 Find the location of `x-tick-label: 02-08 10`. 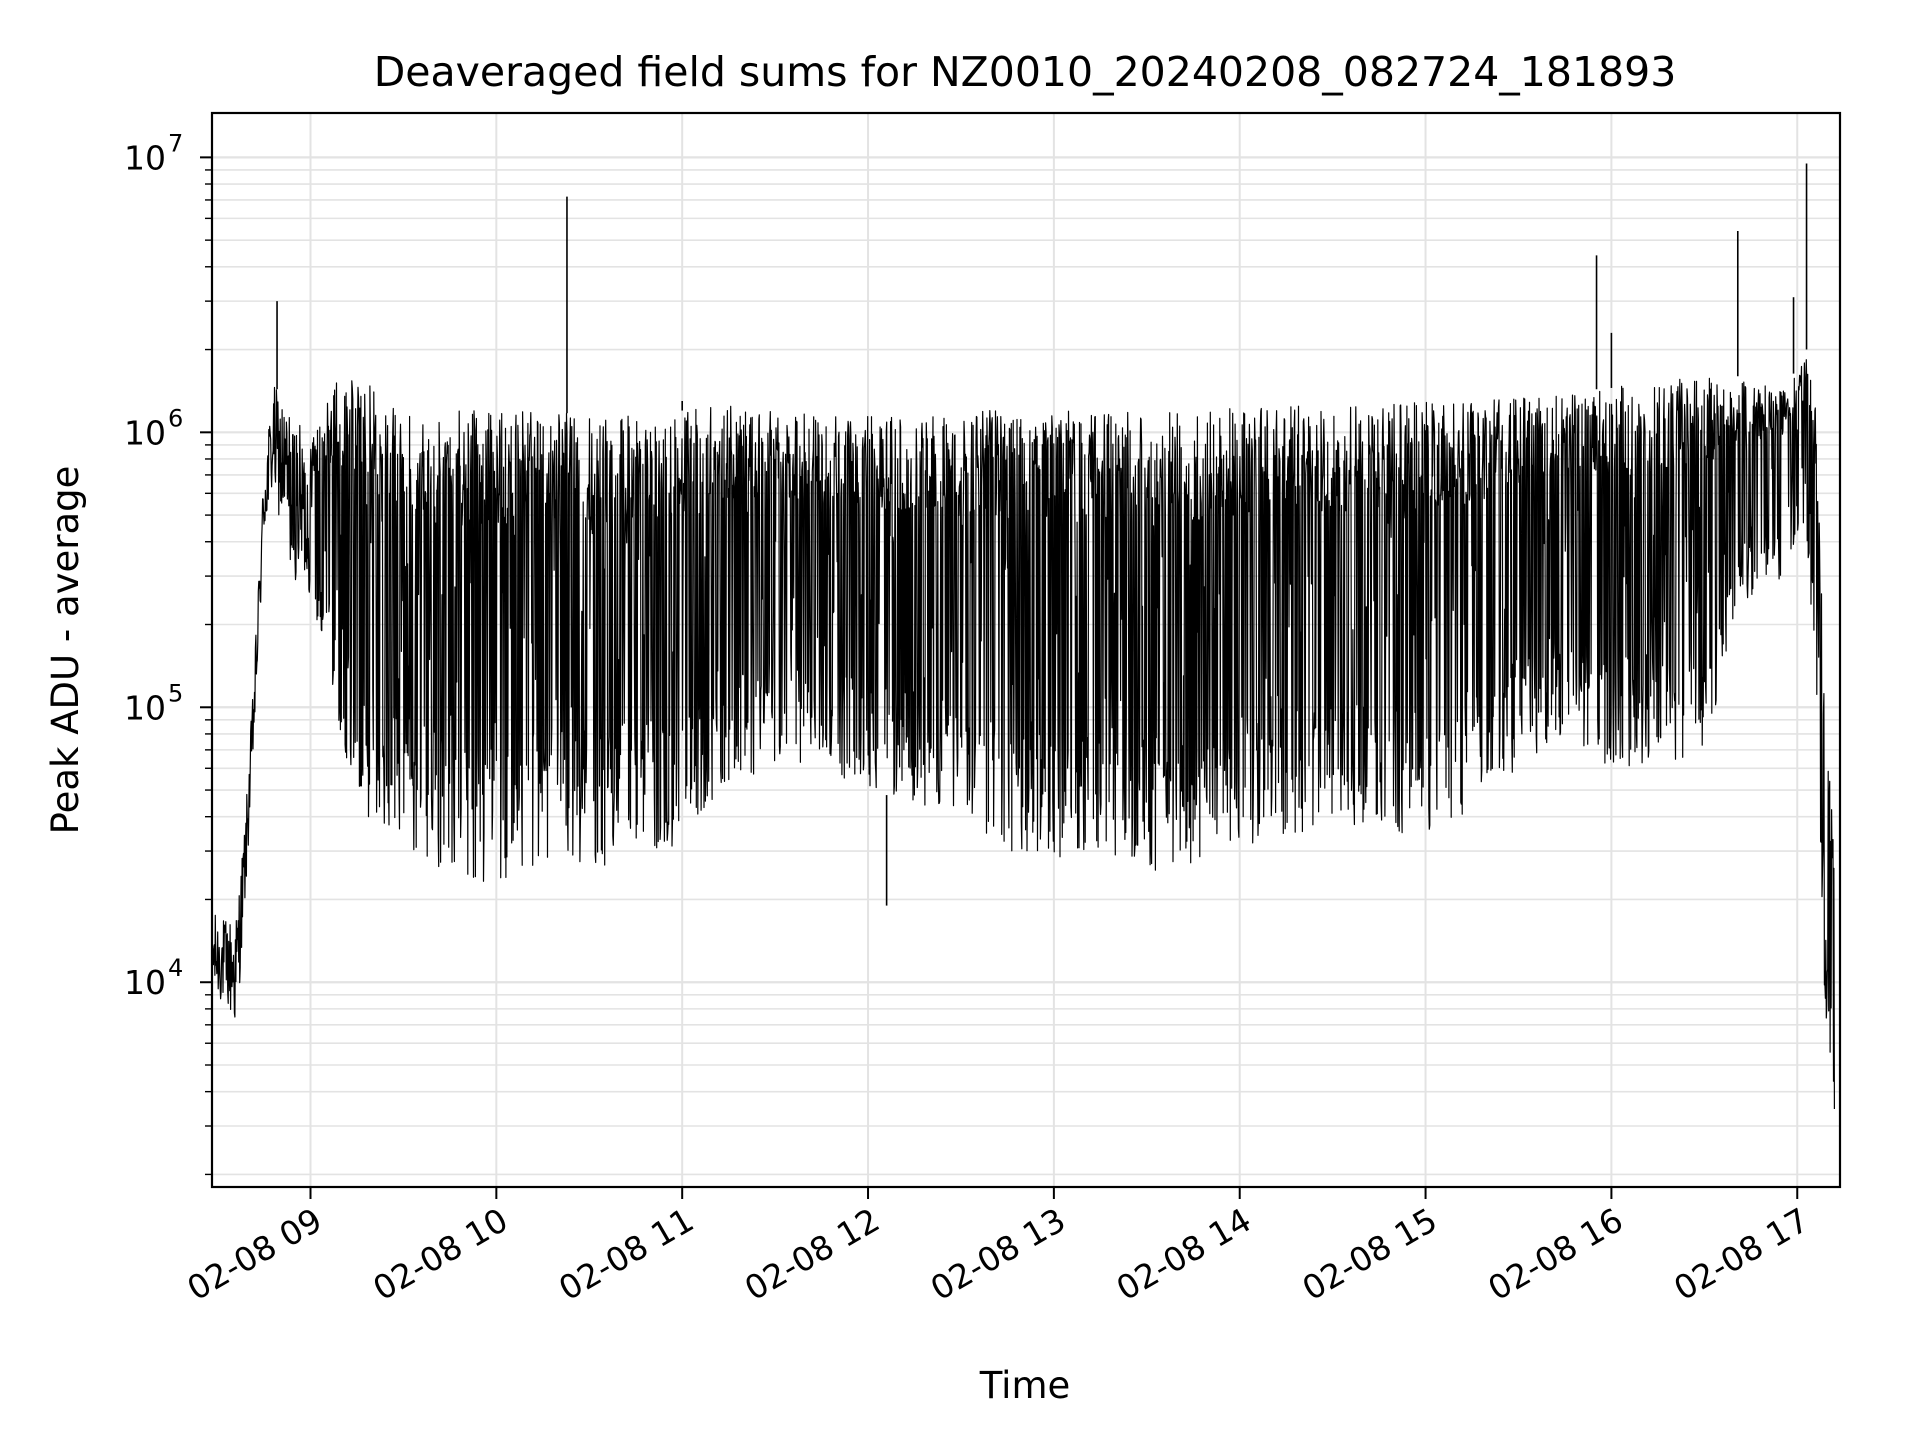

x-tick-label: 02-08 10 is located at coordinates (440, 1254).